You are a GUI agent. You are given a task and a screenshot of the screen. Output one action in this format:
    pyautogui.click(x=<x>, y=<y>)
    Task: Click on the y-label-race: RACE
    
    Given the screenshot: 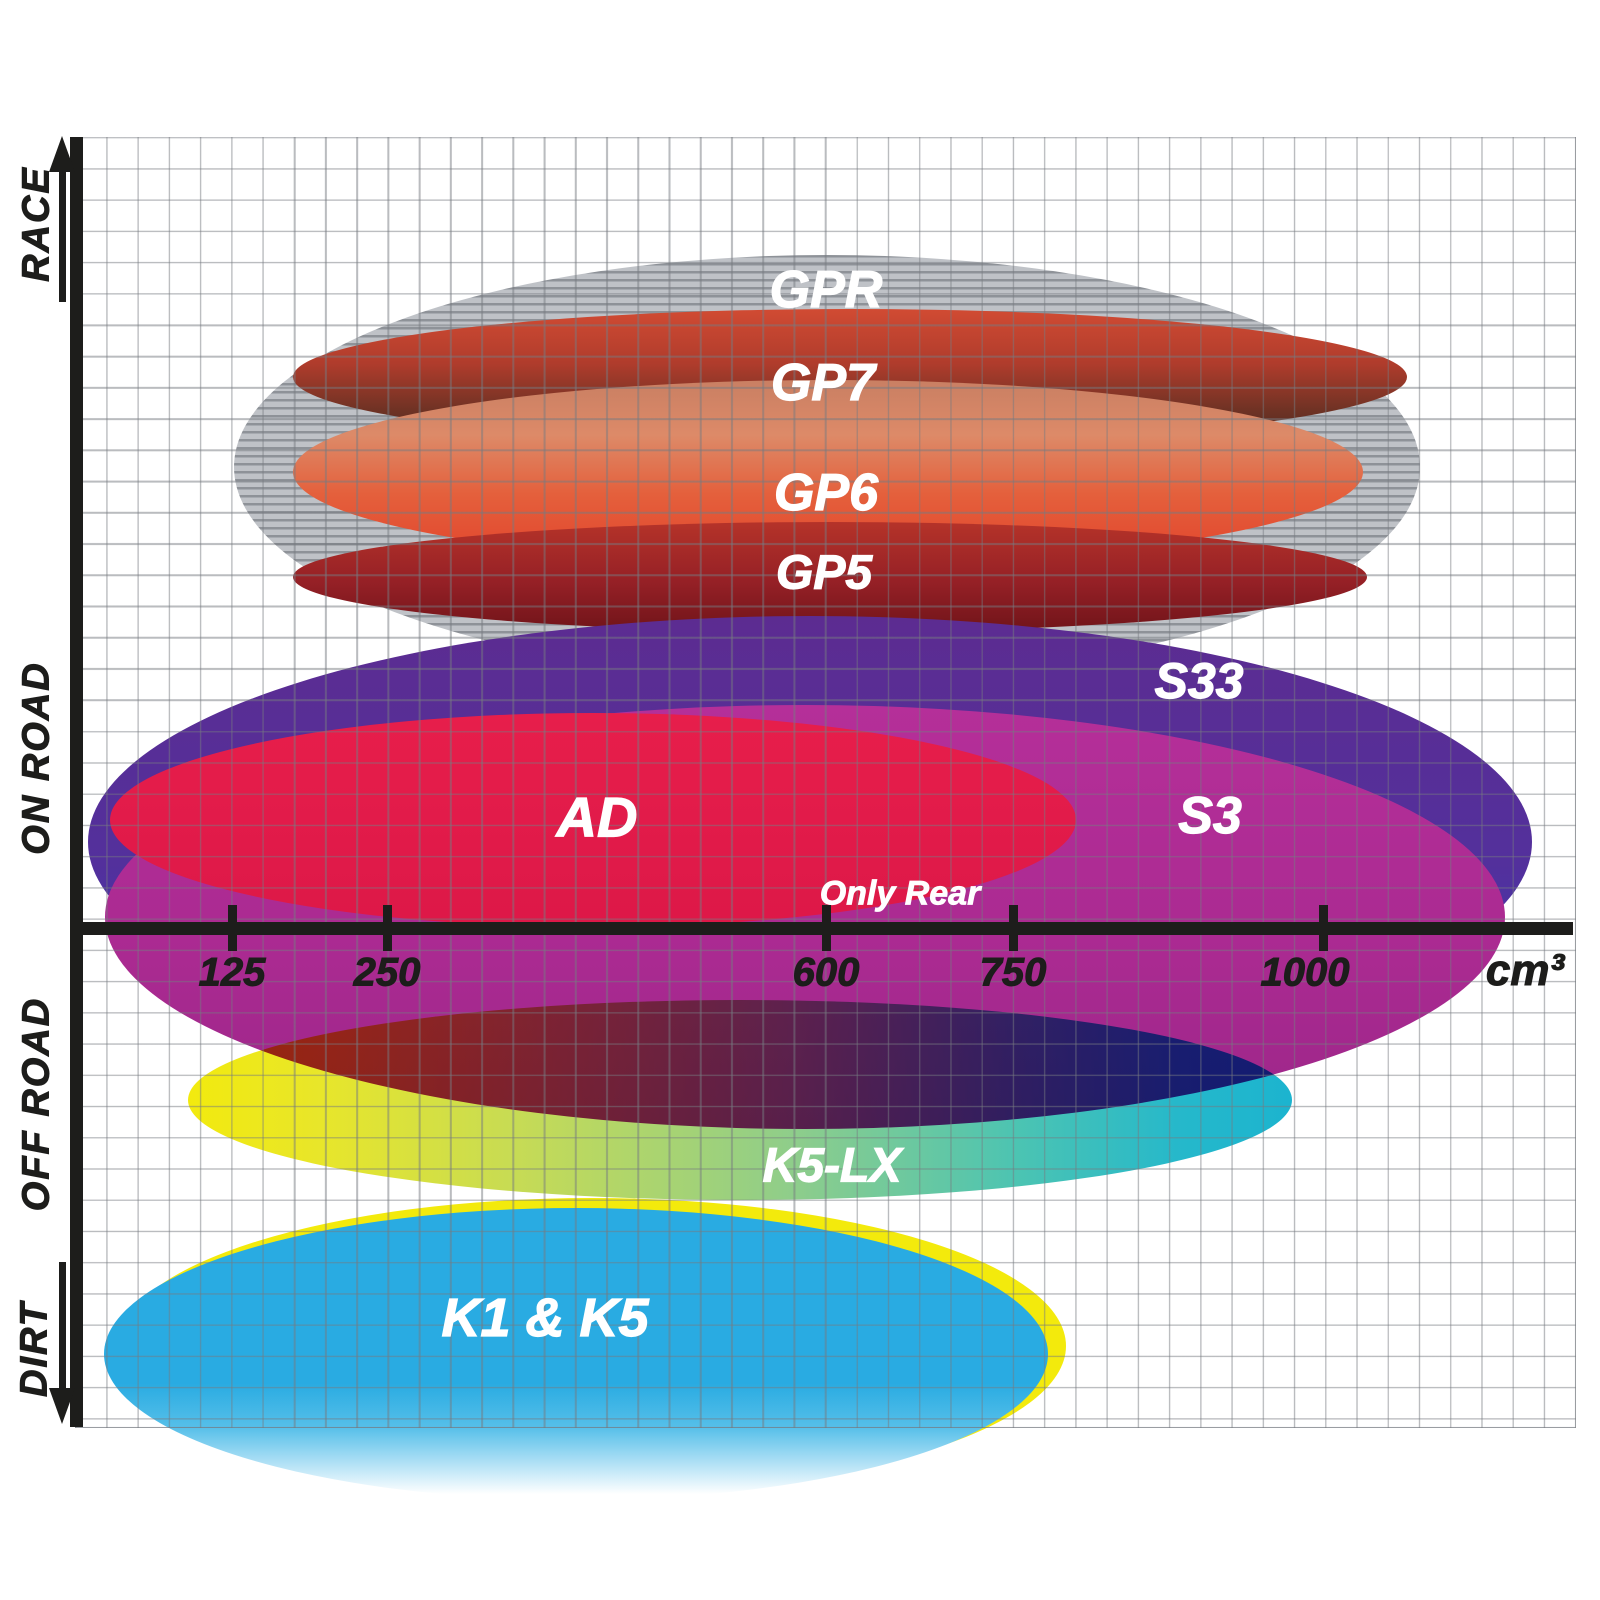 What is the action you would take?
    pyautogui.click(x=36, y=224)
    